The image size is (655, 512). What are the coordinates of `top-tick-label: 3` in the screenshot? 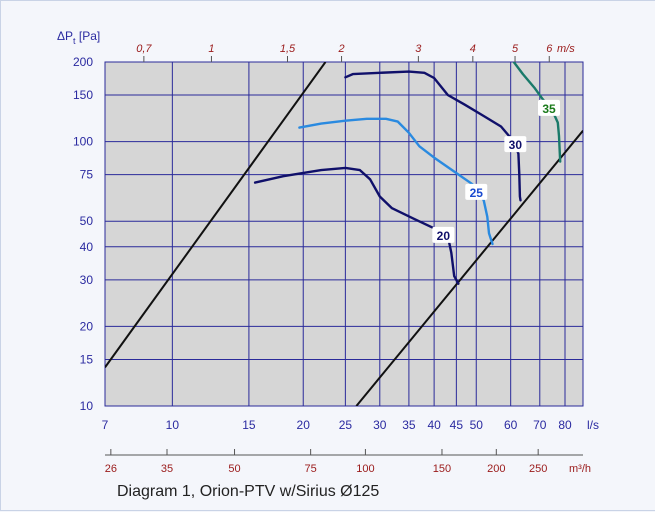 It's located at (418, 49).